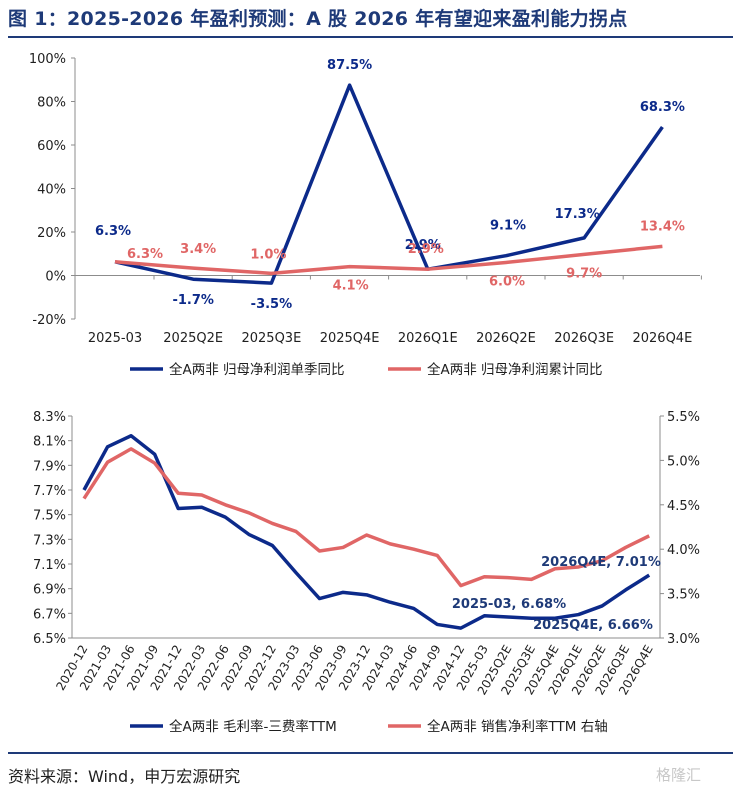 The height and width of the screenshot is (795, 741). Describe the element at coordinates (683, 595) in the screenshot. I see `right-y-tick-label: 3.5%` at that location.